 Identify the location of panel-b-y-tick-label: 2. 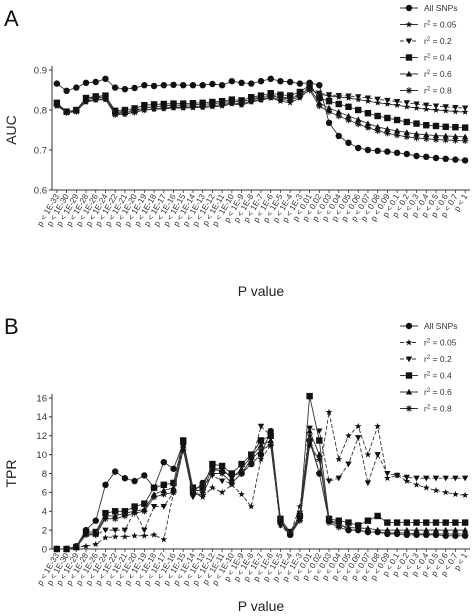
(44, 530).